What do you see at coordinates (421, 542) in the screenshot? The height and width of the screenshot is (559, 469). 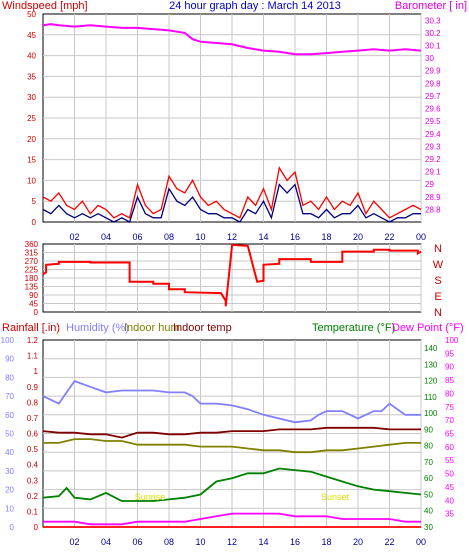 I see `x-tick-label: 00` at bounding box center [421, 542].